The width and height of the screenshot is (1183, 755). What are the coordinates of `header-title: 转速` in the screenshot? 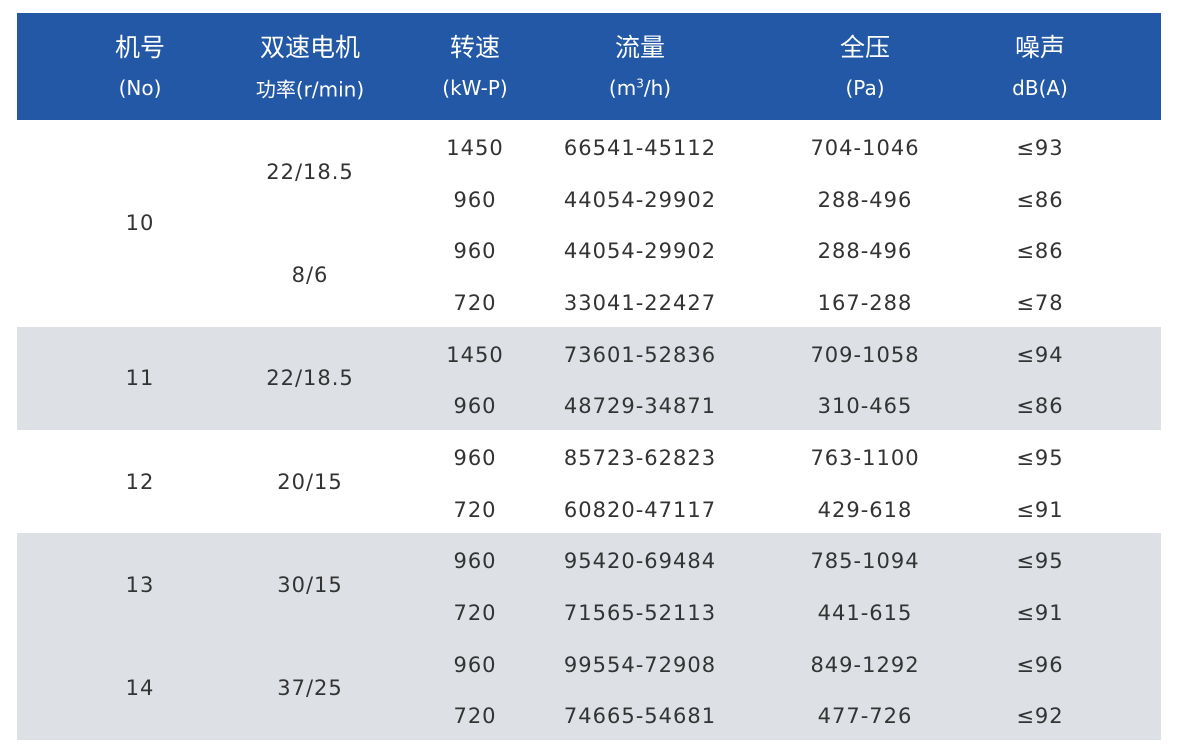 It's located at (475, 47).